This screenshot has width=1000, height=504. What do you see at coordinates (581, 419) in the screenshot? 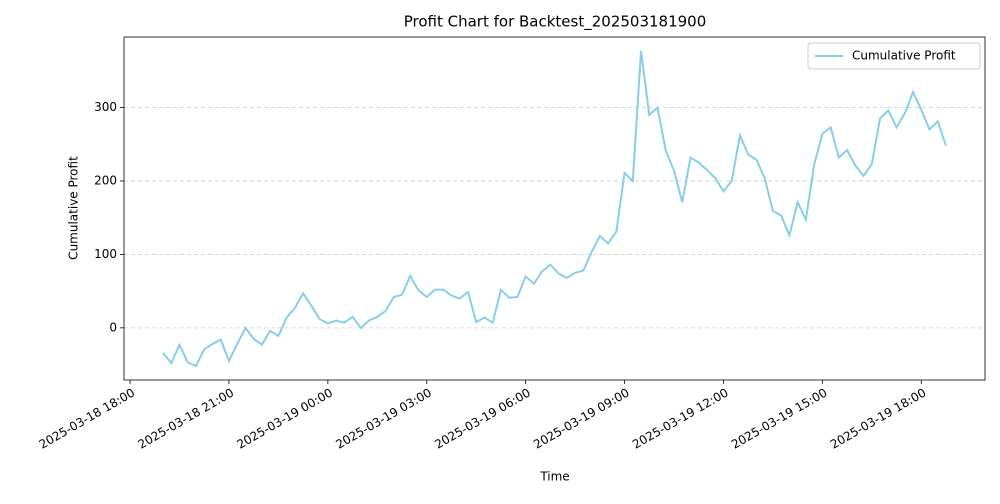
I see `x-tick-label: 2025-03-19 09:00` at bounding box center [581, 419].